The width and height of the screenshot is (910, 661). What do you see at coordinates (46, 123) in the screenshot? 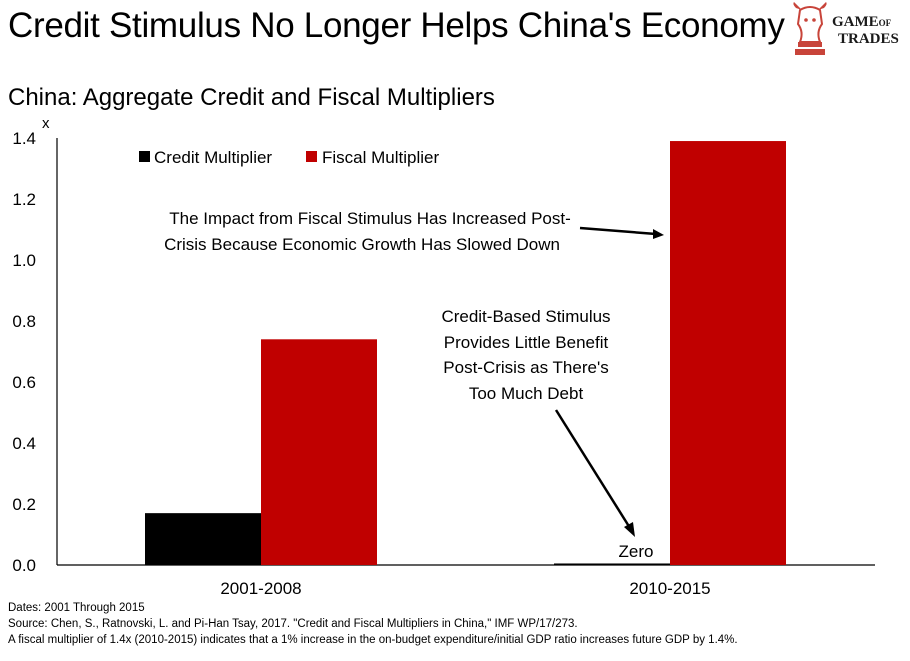
I see `y-axis-unit-label: x` at bounding box center [46, 123].